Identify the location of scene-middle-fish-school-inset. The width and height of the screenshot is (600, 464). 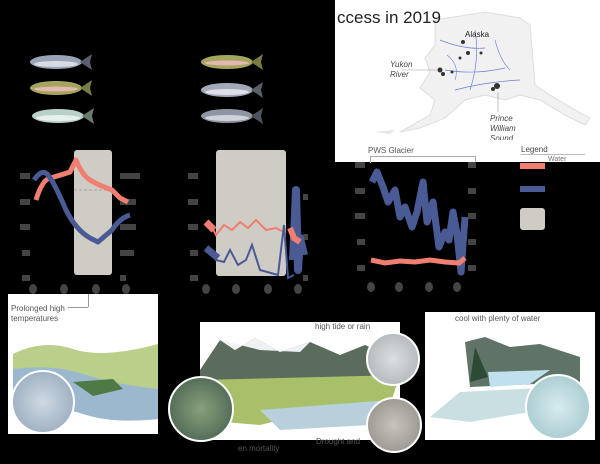
(201, 409).